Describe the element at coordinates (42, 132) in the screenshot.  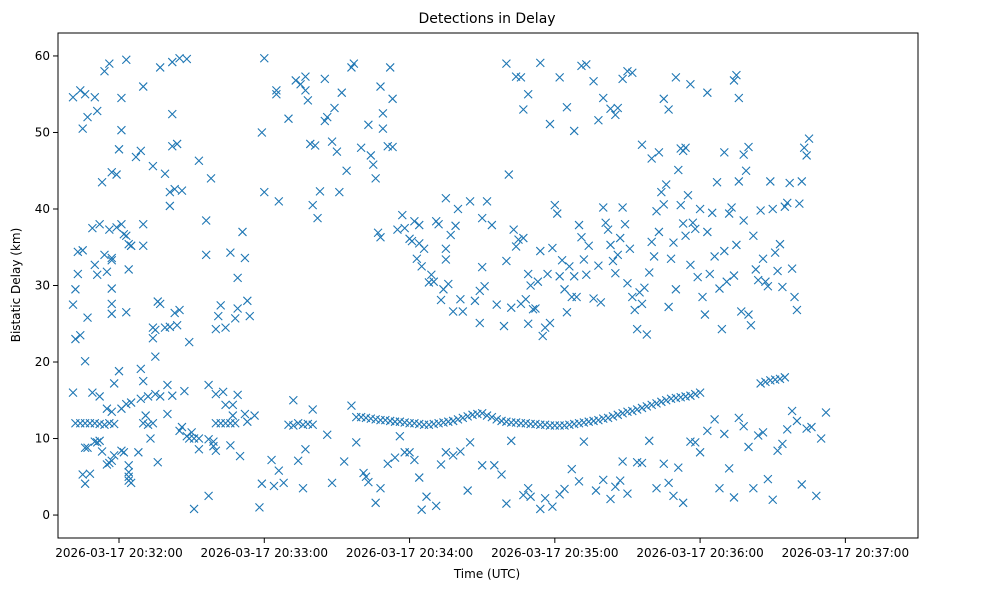
I see `y-tick-label-5: 50` at that location.